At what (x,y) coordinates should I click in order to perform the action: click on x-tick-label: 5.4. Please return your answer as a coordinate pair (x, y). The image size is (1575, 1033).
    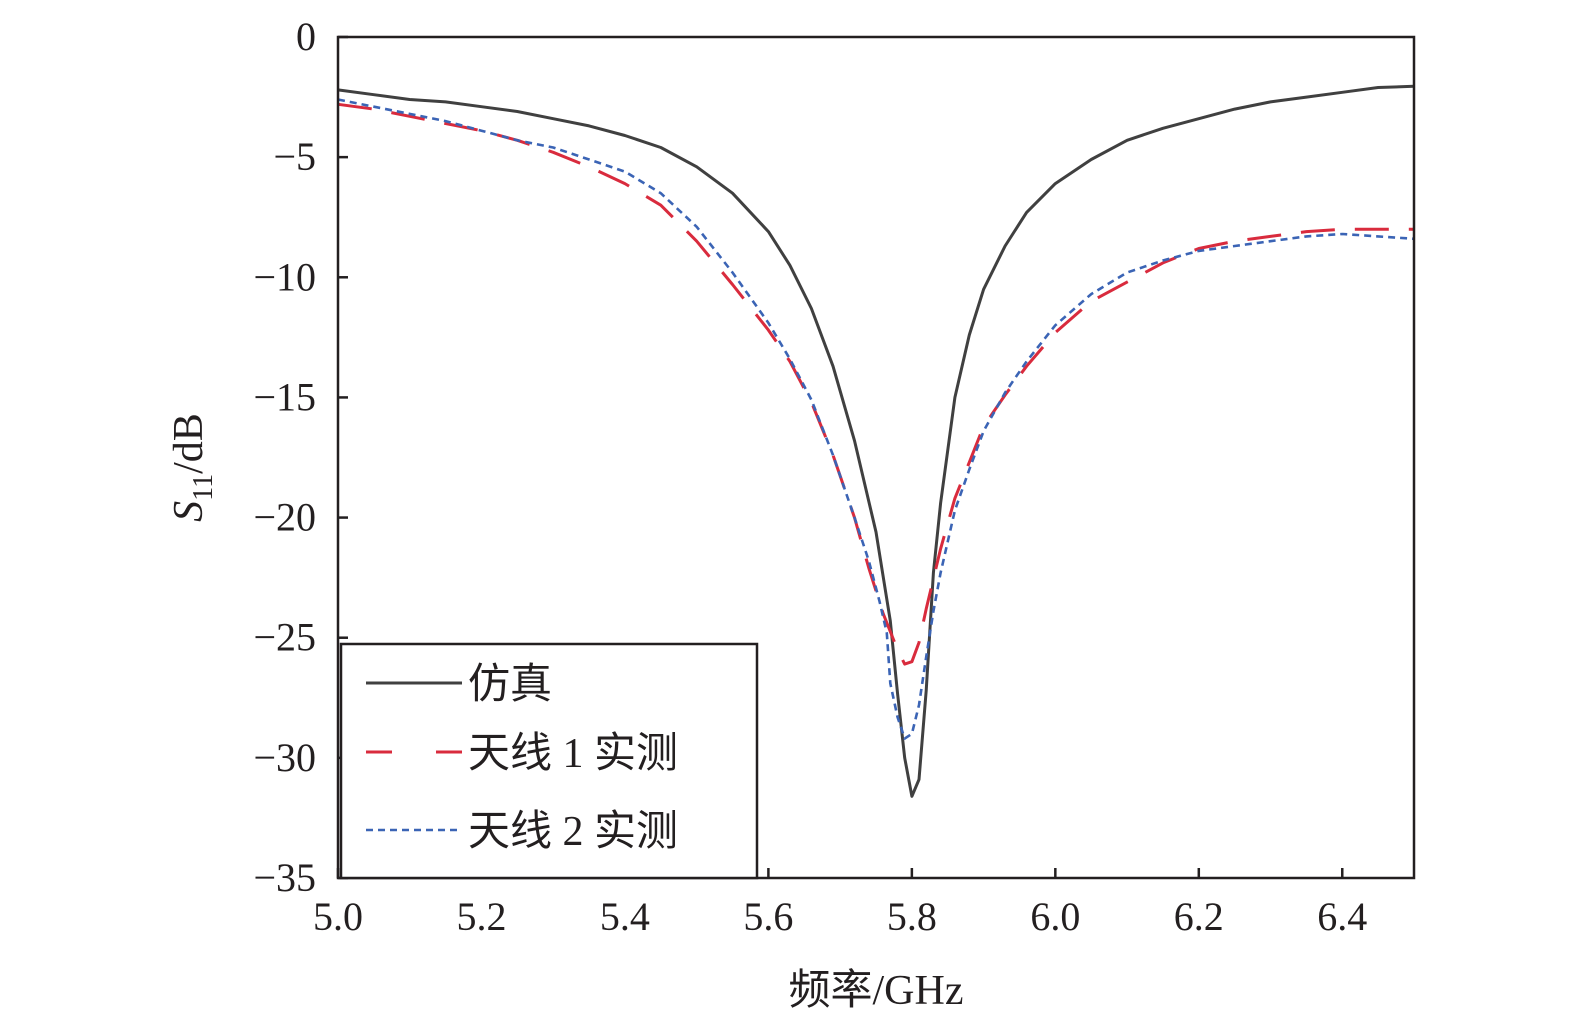
    Looking at the image, I should click on (625, 916).